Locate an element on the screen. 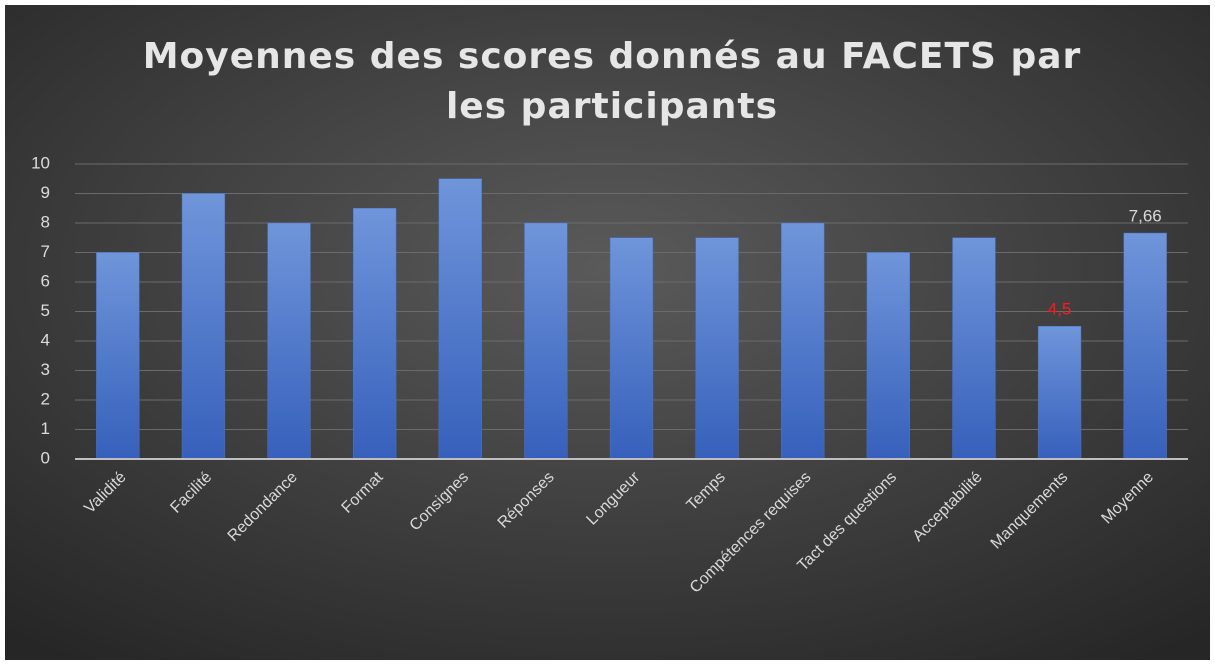 The height and width of the screenshot is (665, 1215). y-tick-label: 2 is located at coordinates (45, 398).